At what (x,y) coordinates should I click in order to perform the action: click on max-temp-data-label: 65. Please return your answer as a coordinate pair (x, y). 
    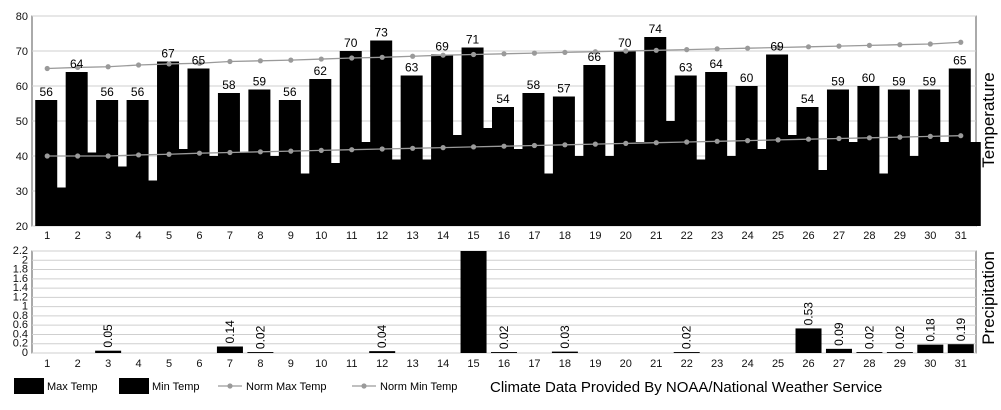
    Looking at the image, I should click on (199, 61).